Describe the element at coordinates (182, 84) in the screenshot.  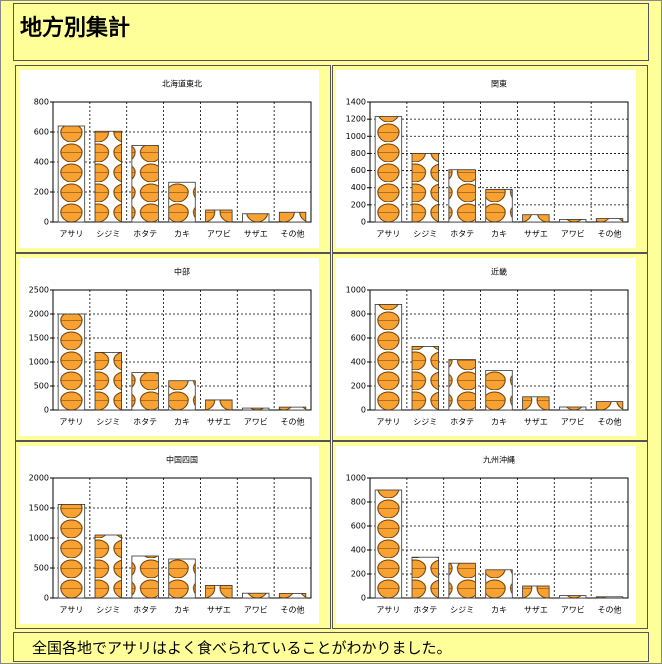
I see `chart-title: 北海道東北` at that location.